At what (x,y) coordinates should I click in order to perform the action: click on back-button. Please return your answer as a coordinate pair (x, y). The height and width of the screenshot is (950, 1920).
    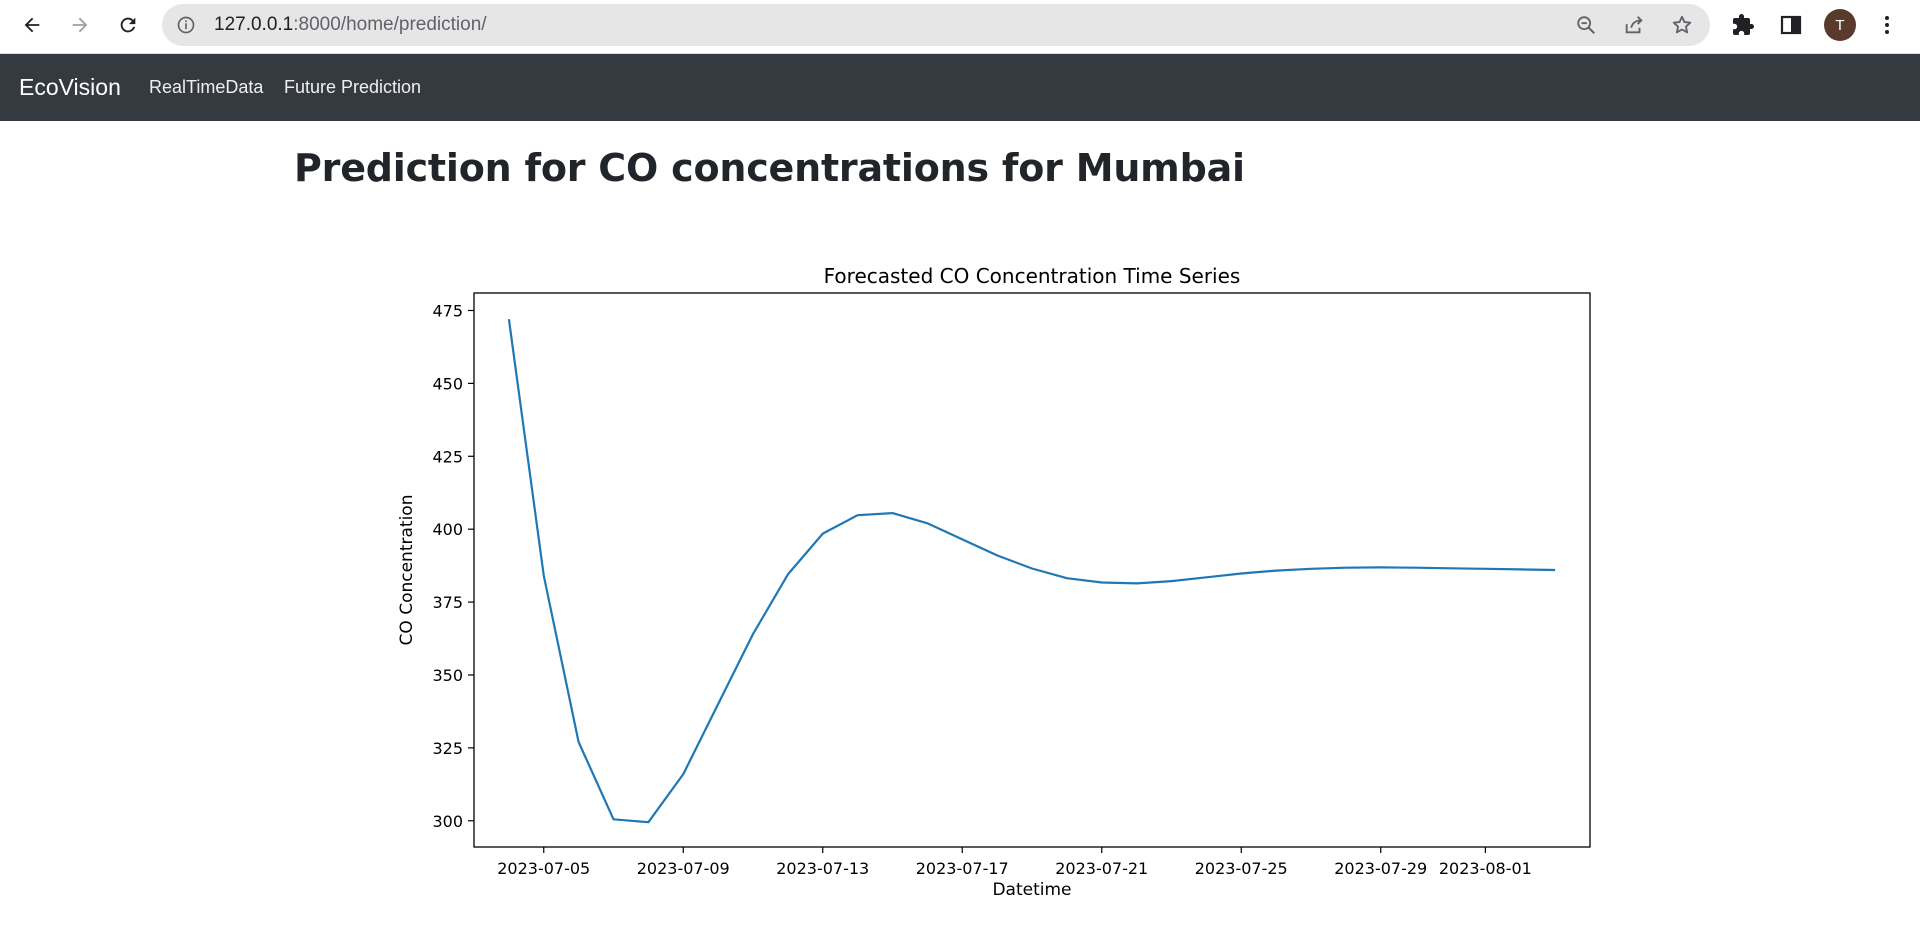
    Looking at the image, I should click on (32, 25).